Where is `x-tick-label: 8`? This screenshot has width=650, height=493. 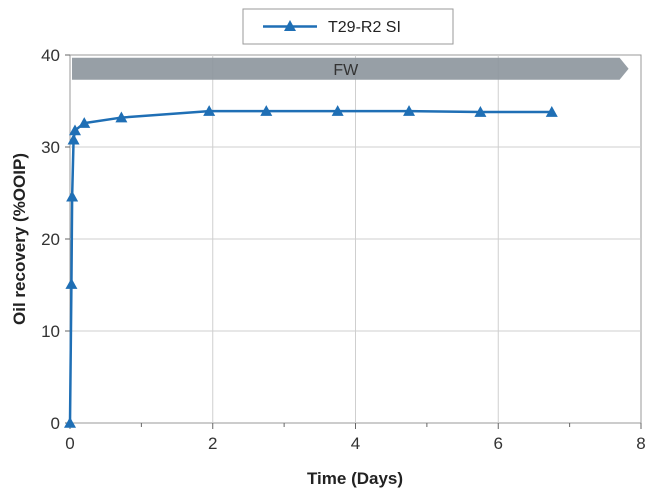 x-tick-label: 8 is located at coordinates (640, 443).